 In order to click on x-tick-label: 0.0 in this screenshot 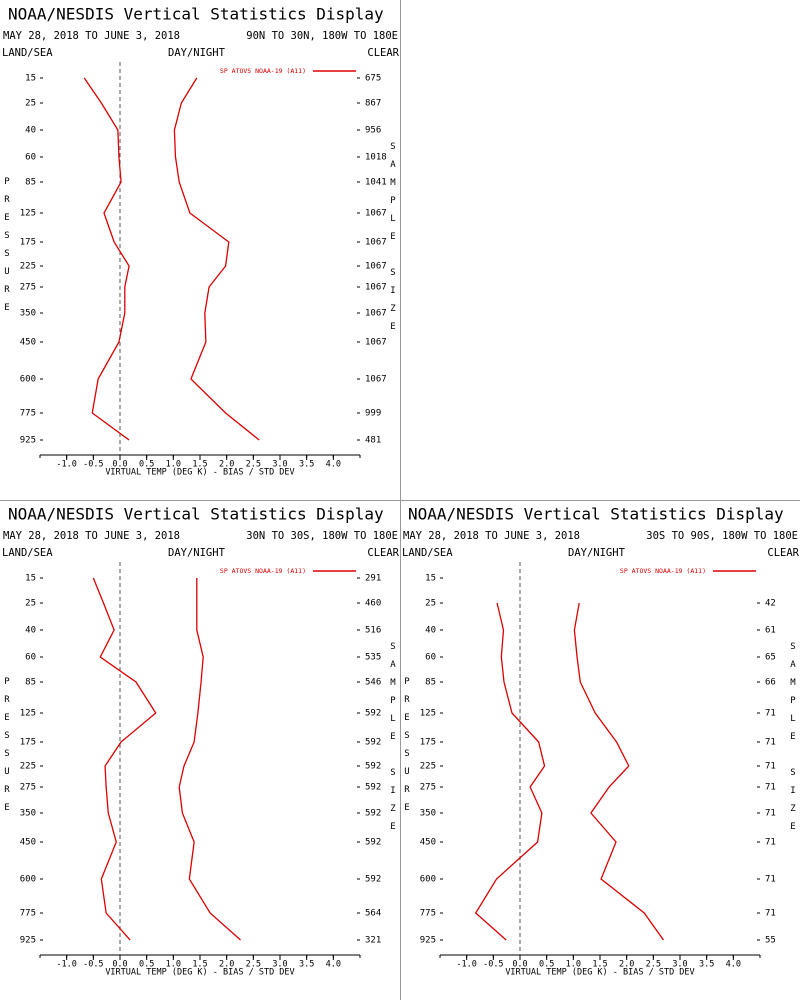, I will do `click(519, 965)`.